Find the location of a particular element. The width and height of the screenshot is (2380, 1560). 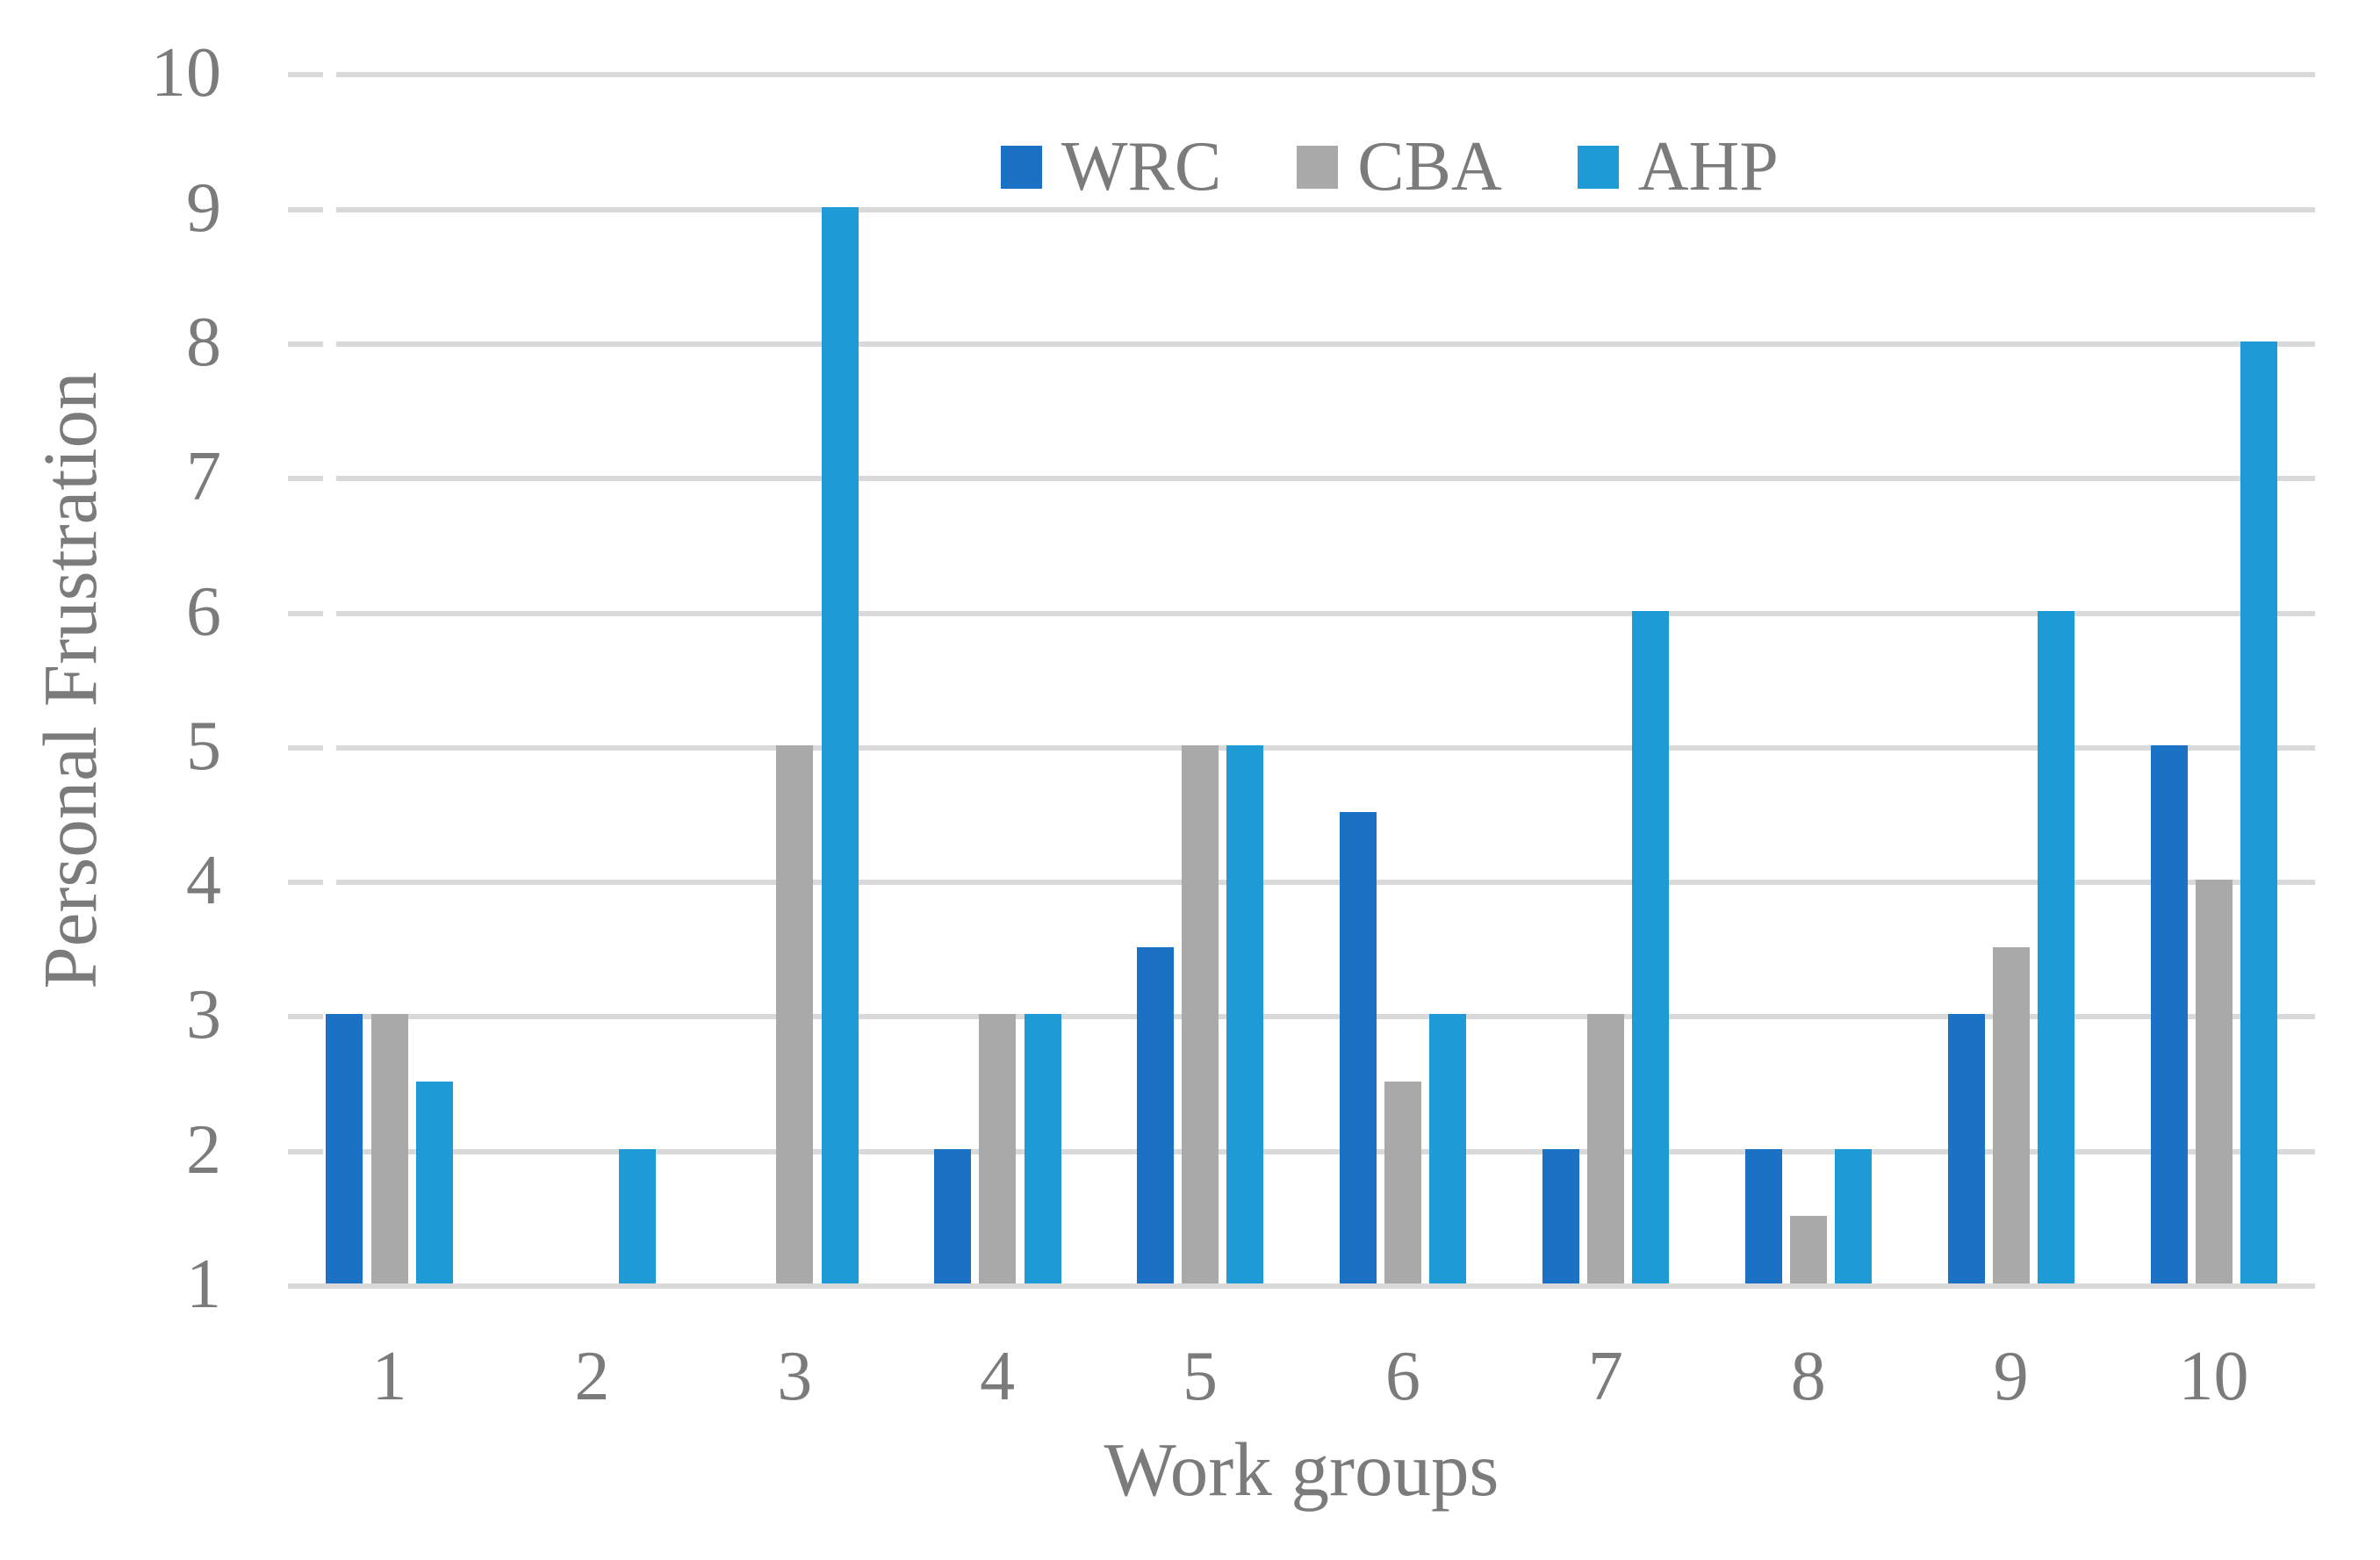

legend-item-AHP: AHP is located at coordinates (1678, 166).